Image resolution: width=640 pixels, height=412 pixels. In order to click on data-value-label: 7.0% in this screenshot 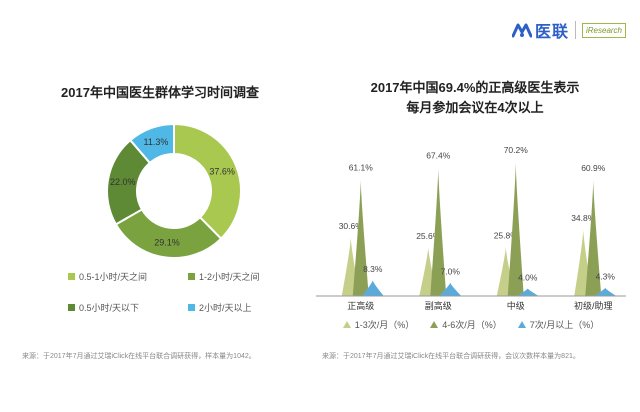, I will do `click(451, 272)`.